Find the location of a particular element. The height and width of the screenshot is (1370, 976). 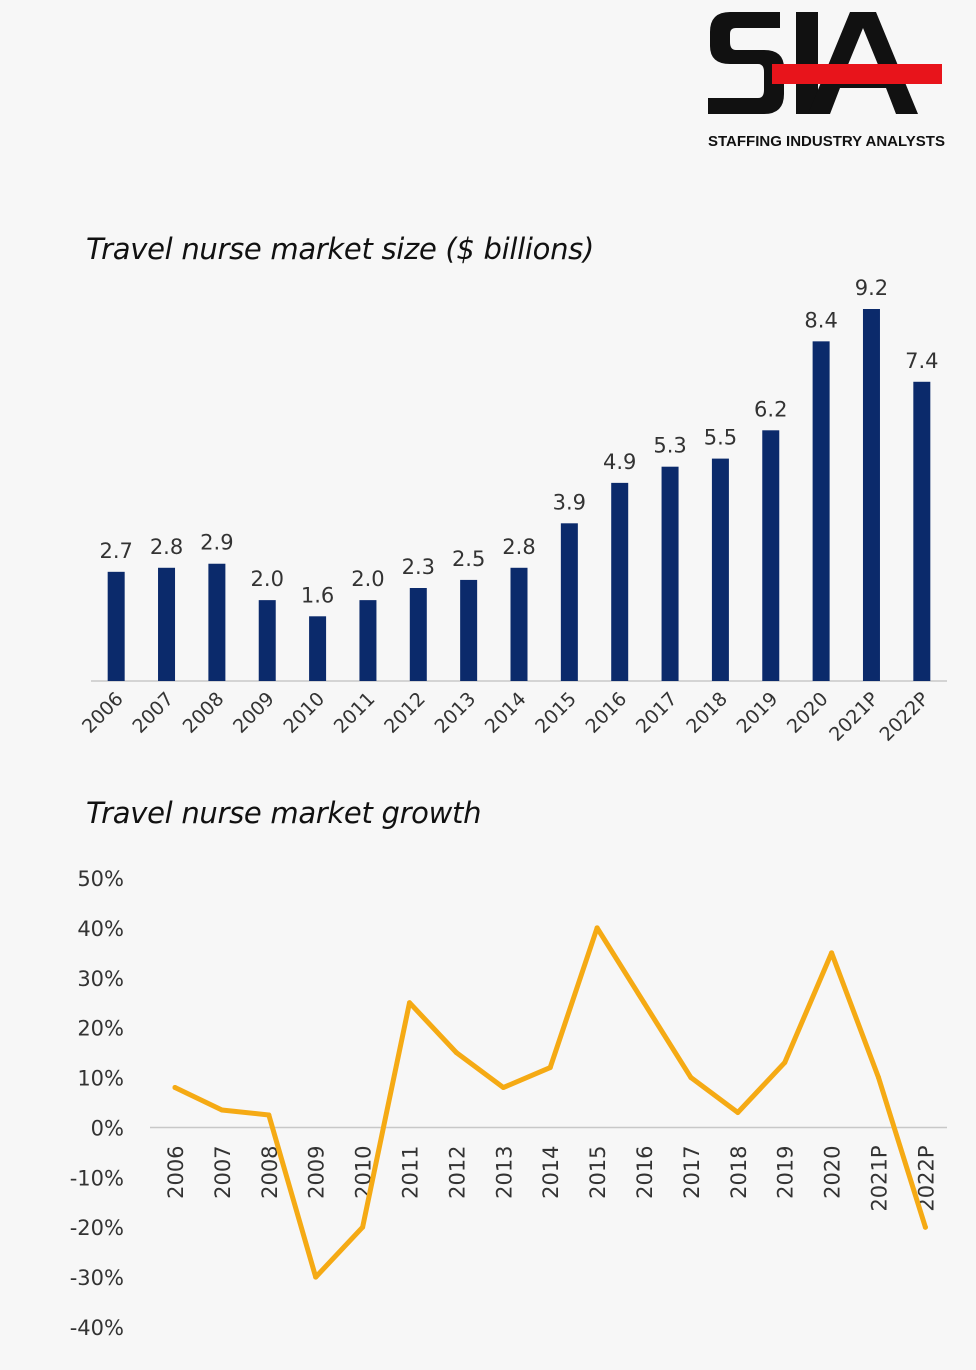

x-tick-label-2016: 2016 is located at coordinates (645, 1171).